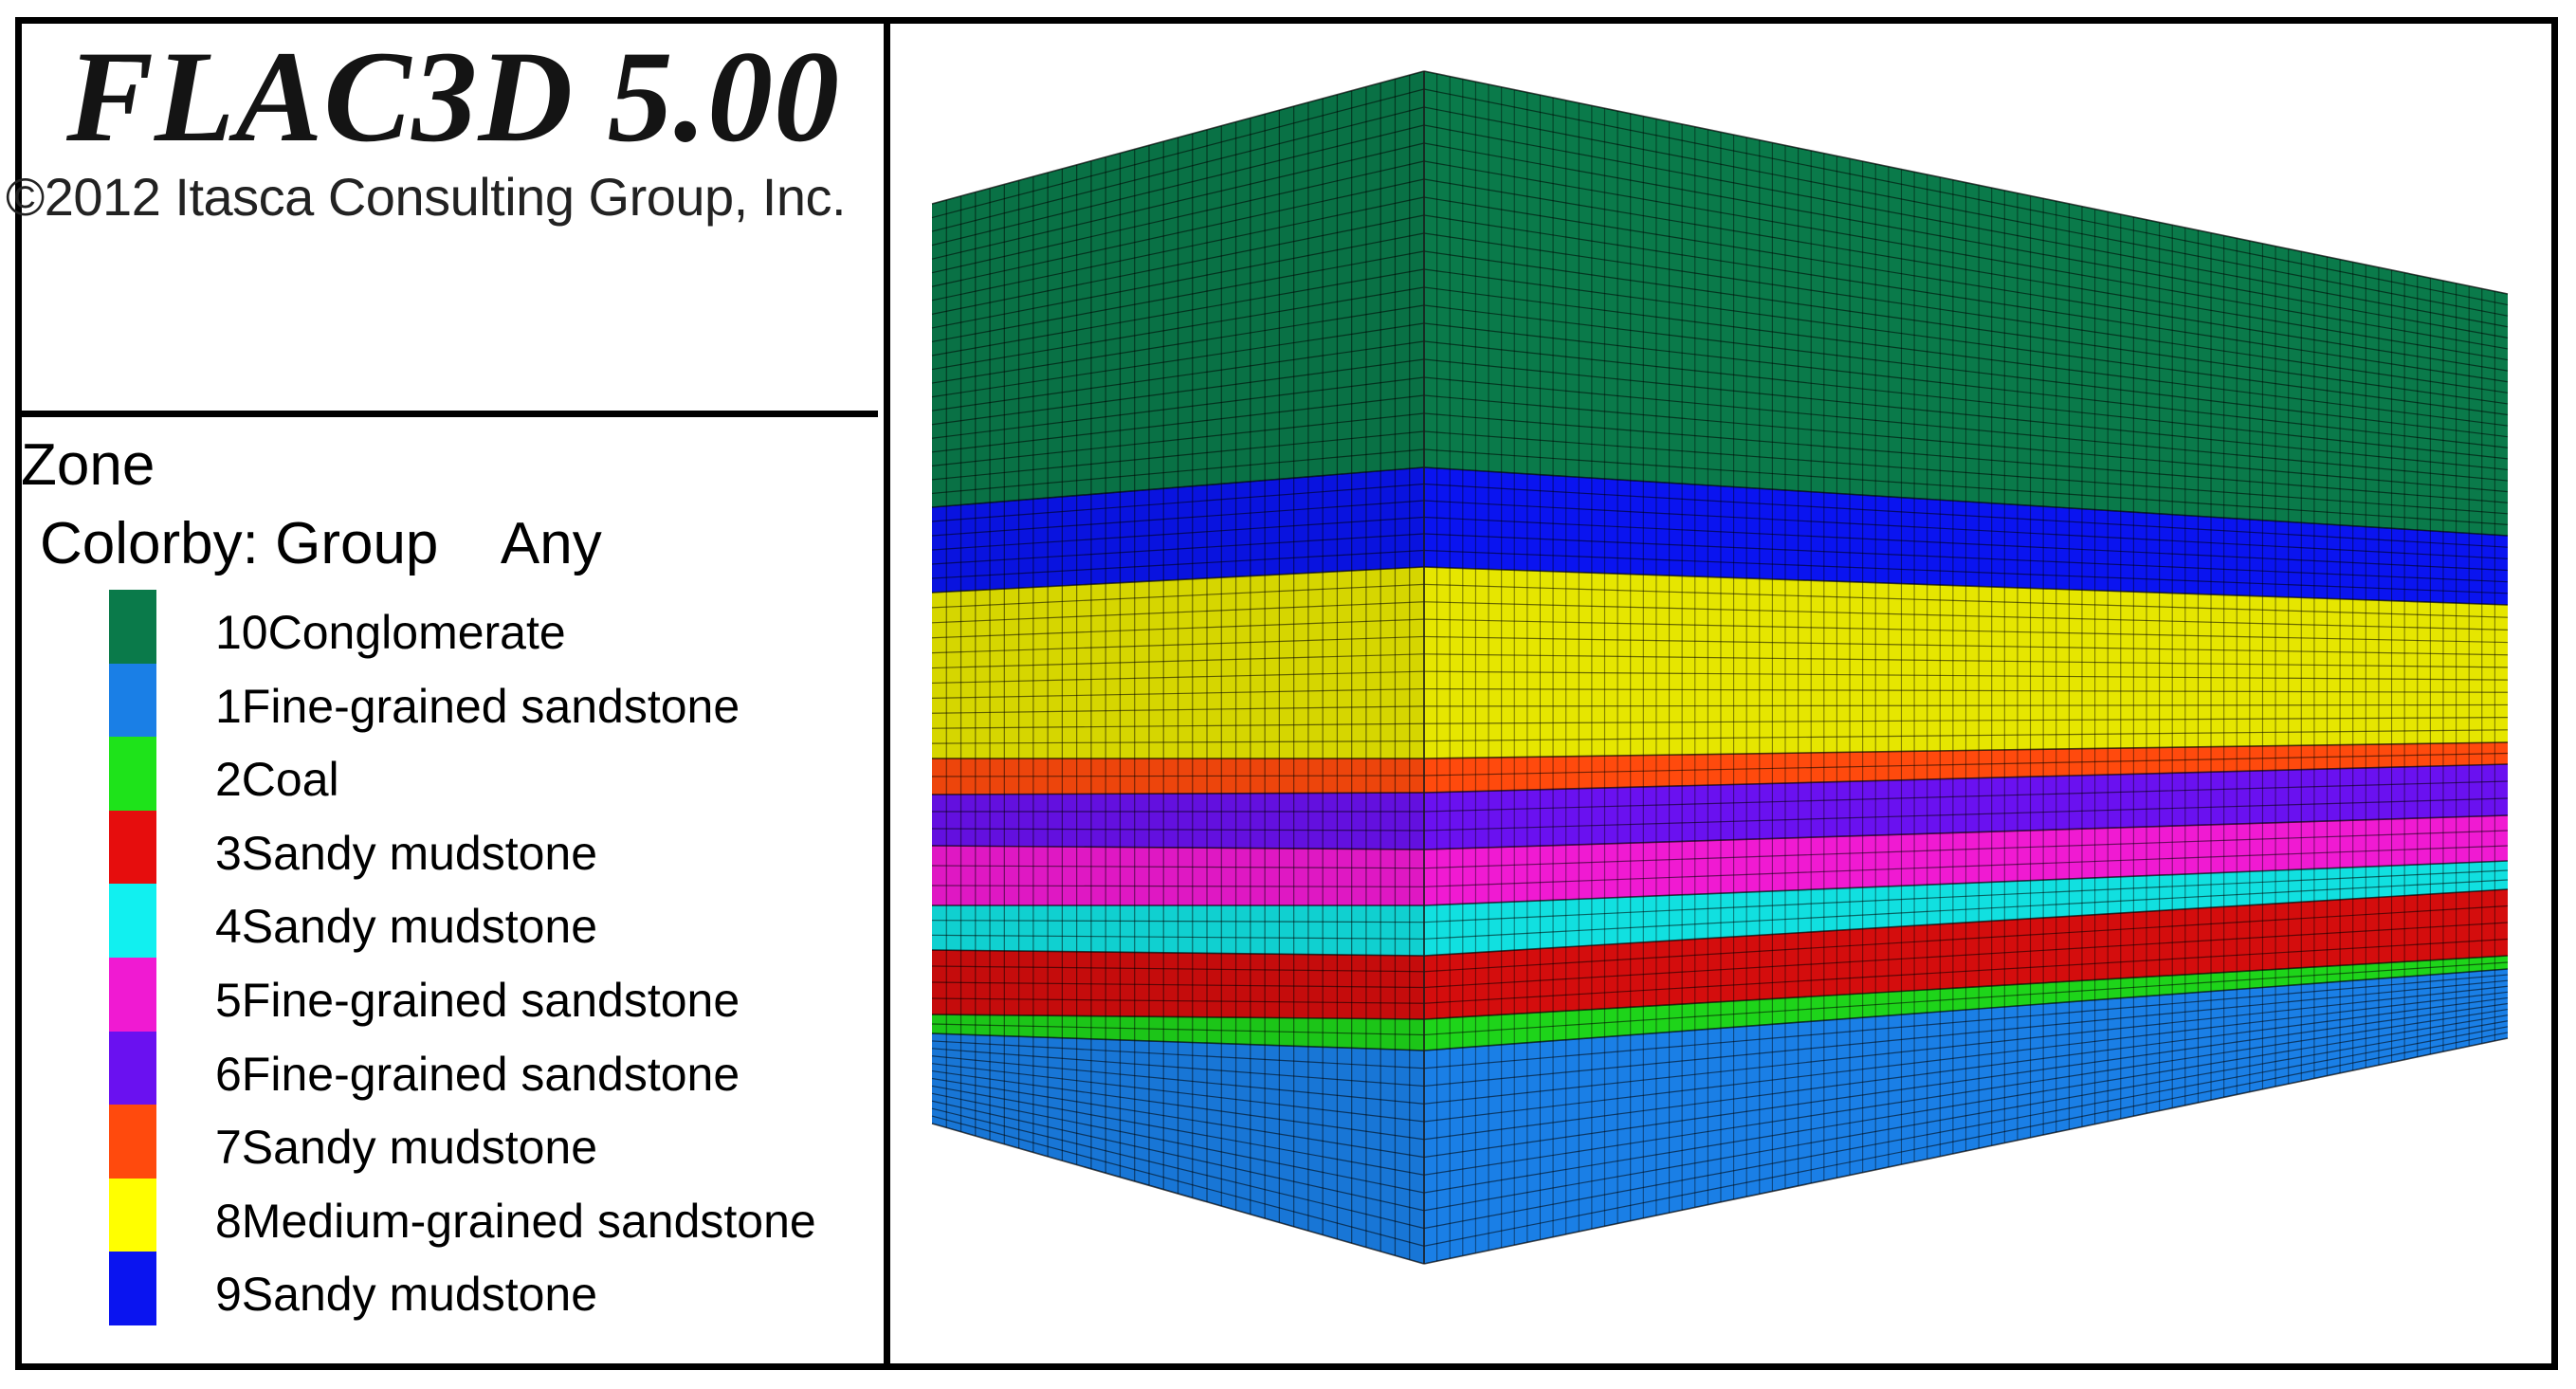 The height and width of the screenshot is (1389, 2576). I want to click on legend-item: 7Sandy mudstone, so click(497, 1142).